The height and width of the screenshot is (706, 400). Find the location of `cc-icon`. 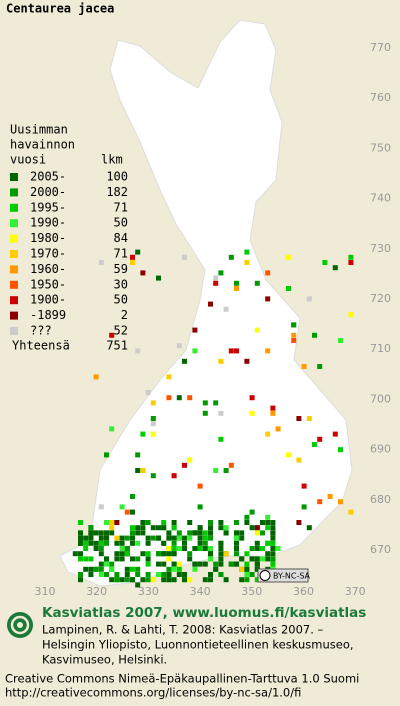

cc-icon is located at coordinates (265, 575).